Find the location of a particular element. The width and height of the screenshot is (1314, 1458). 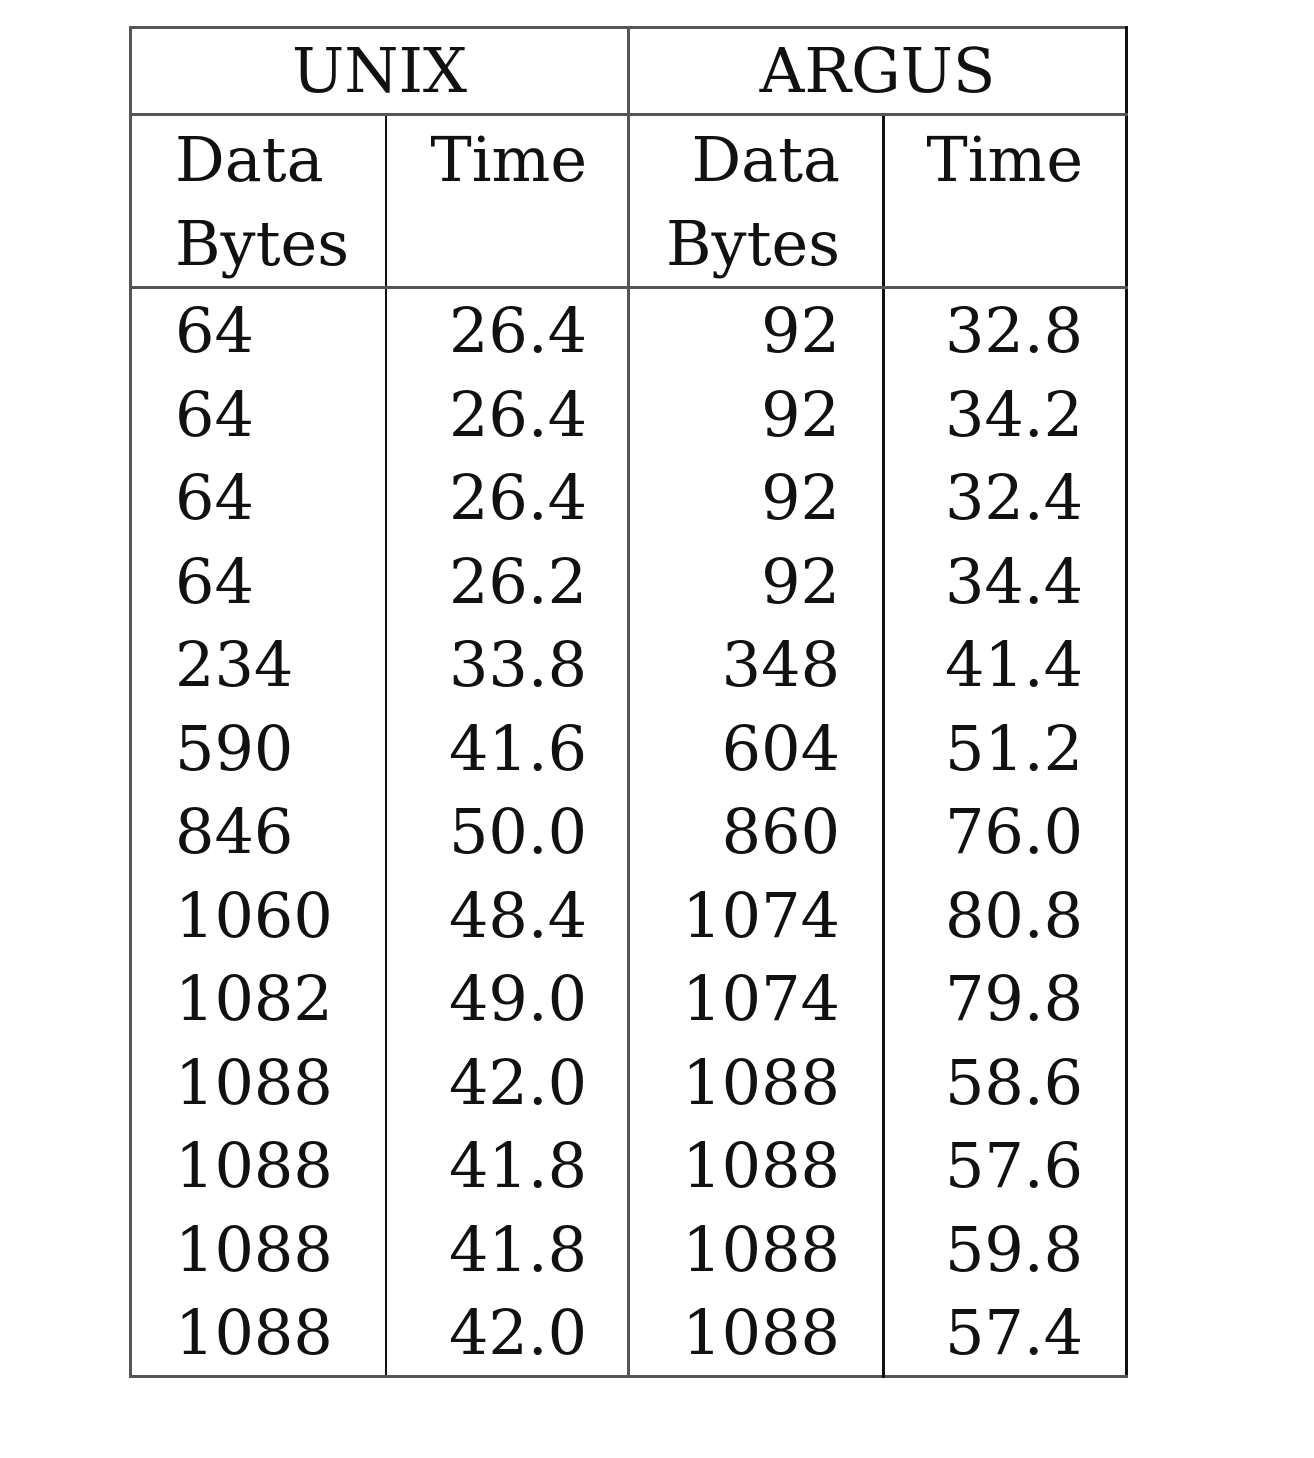

column-header-argus-data-bytes: Data Bytes is located at coordinates (757, 201).